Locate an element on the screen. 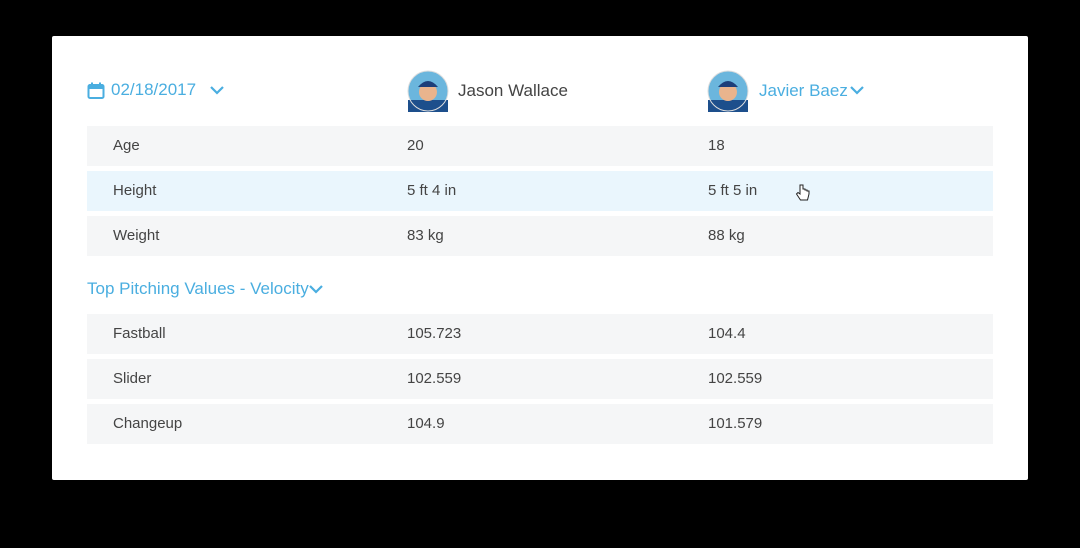 The width and height of the screenshot is (1080, 548). section-title: Top Pitching Values - Velocity is located at coordinates (198, 288).